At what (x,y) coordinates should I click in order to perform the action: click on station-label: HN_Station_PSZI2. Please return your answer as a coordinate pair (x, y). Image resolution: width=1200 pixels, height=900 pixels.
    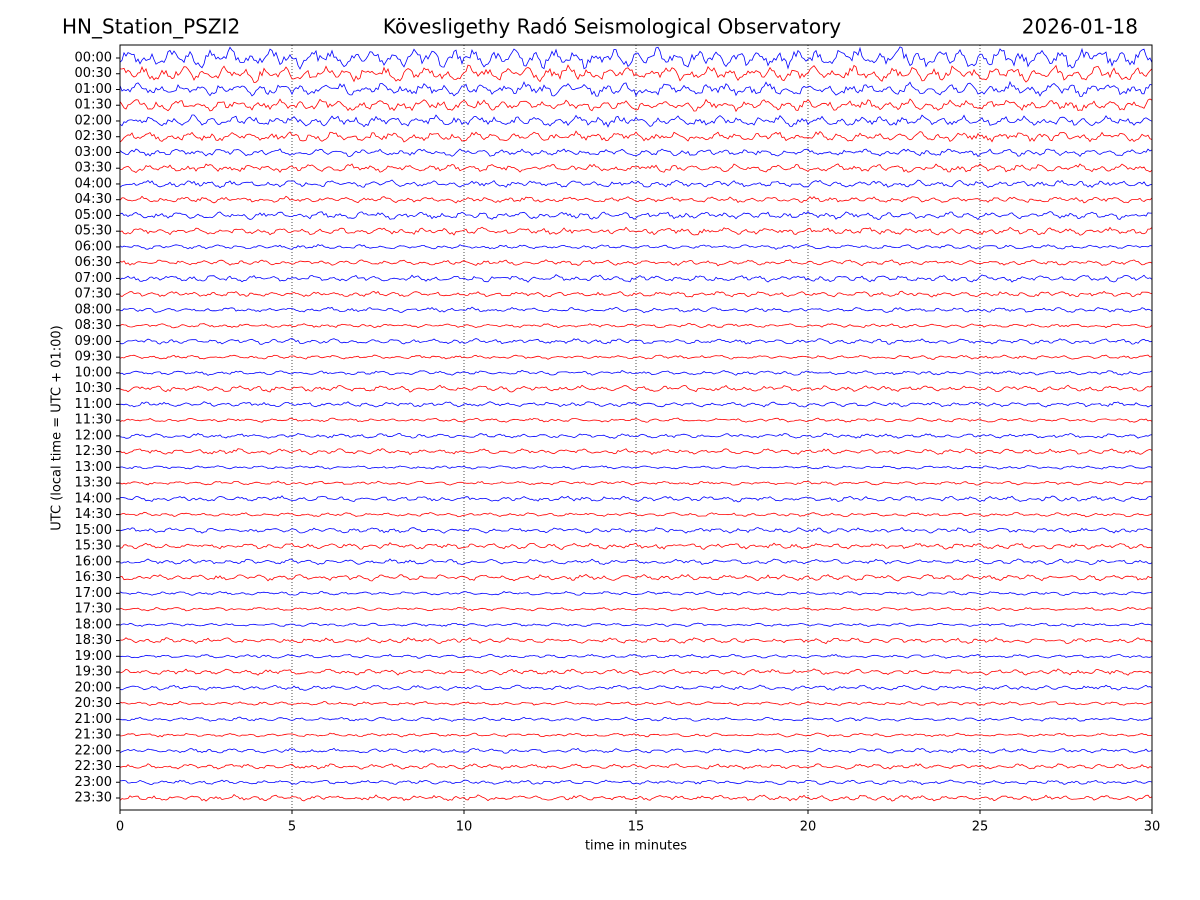
    Looking at the image, I should click on (151, 27).